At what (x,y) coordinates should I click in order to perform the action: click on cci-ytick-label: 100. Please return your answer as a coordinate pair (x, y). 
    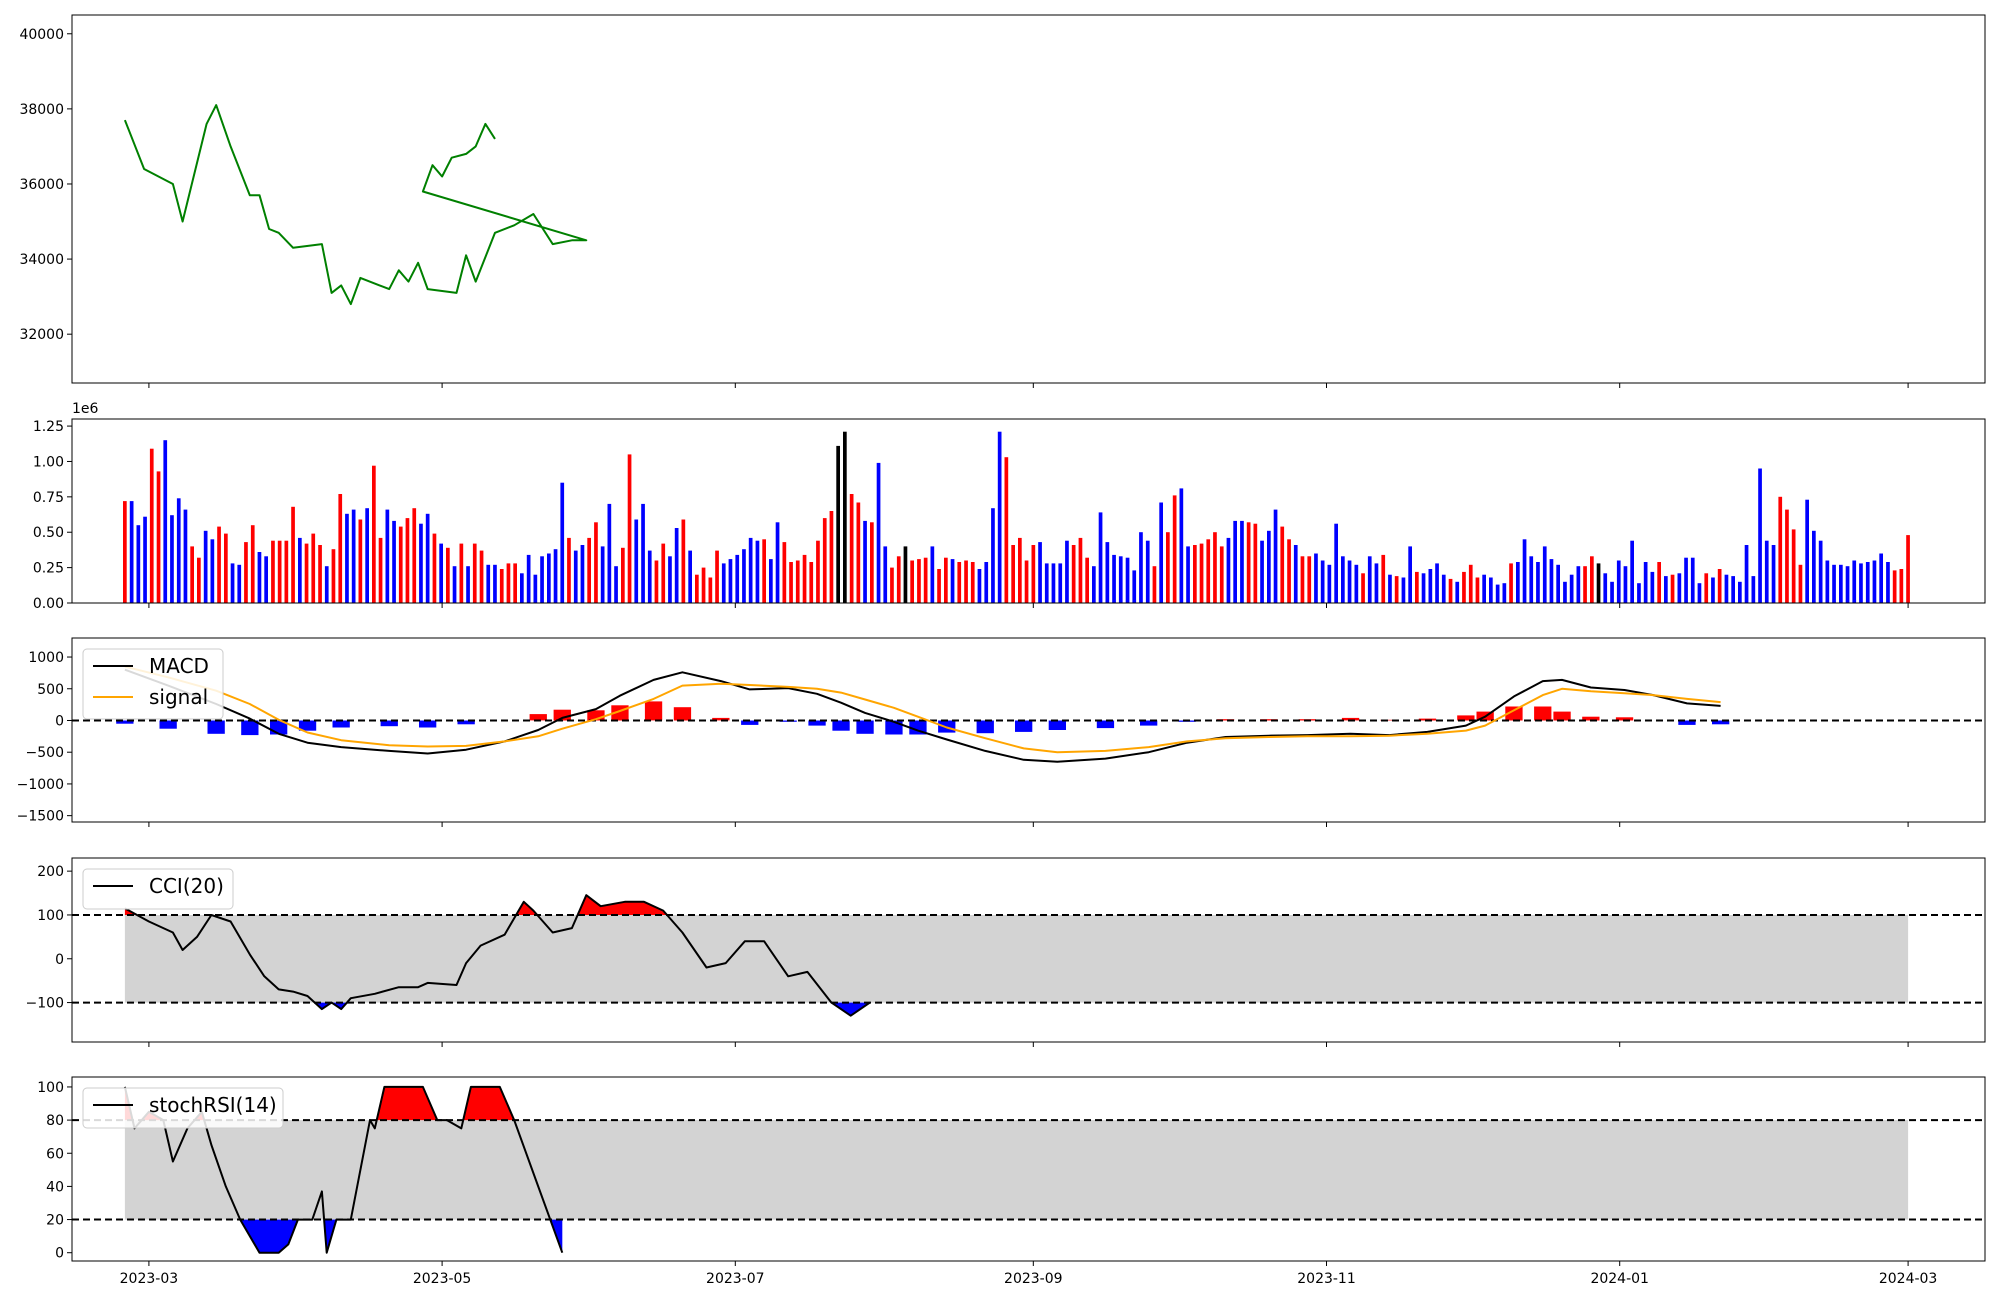
    Looking at the image, I should click on (50, 916).